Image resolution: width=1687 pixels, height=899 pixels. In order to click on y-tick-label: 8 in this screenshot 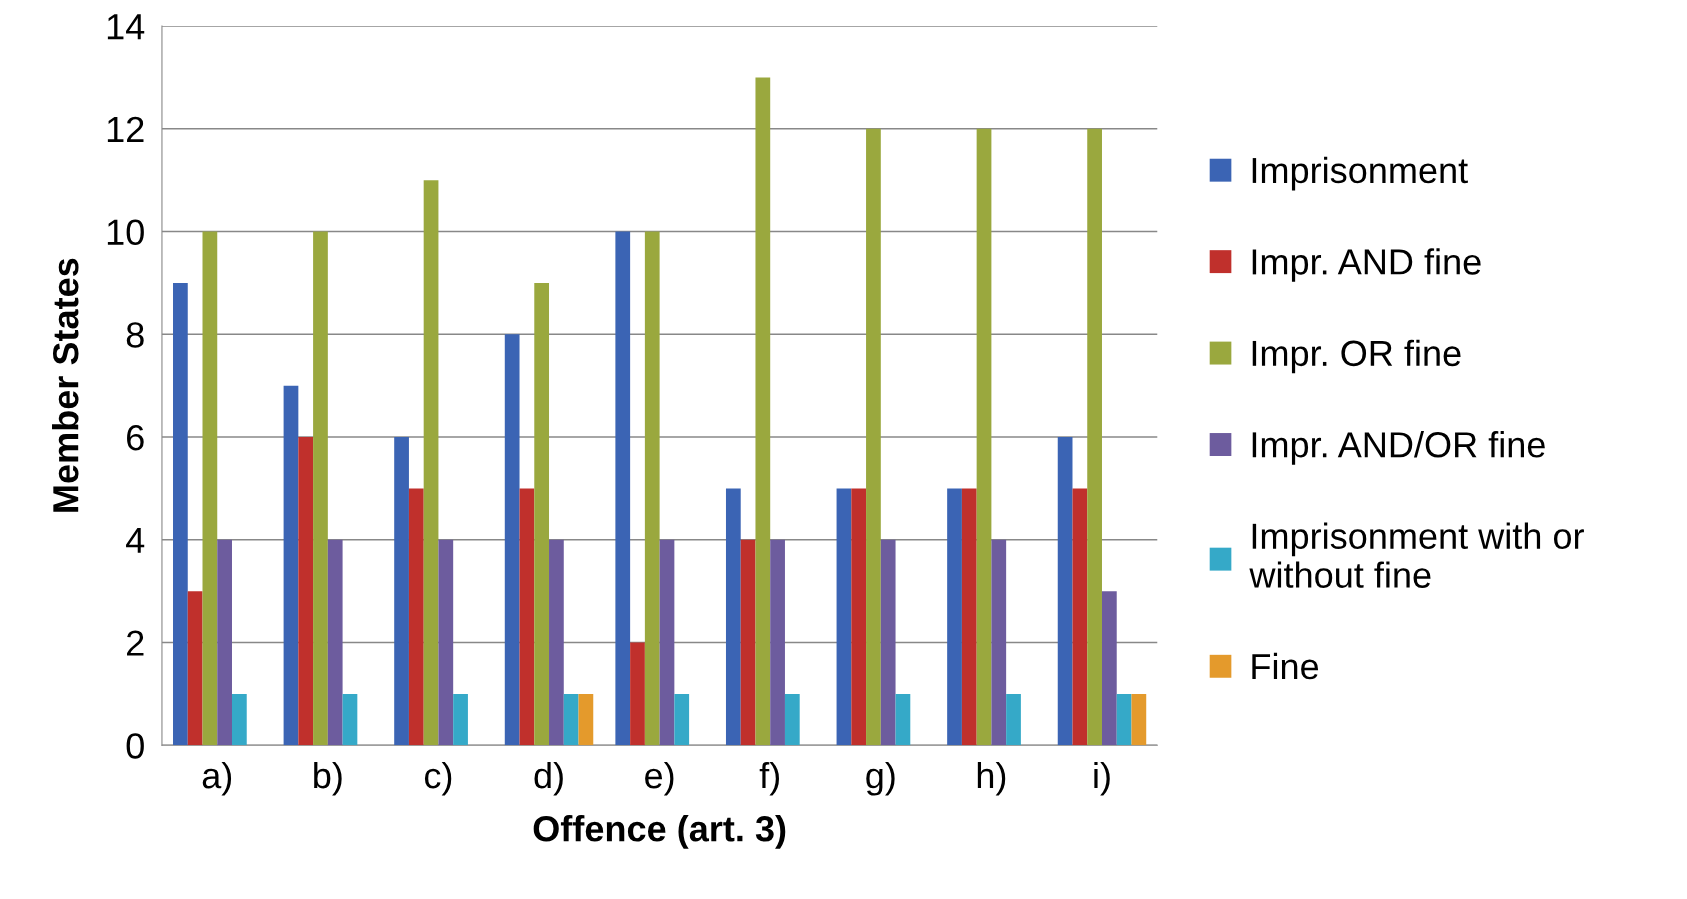, I will do `click(135, 335)`.